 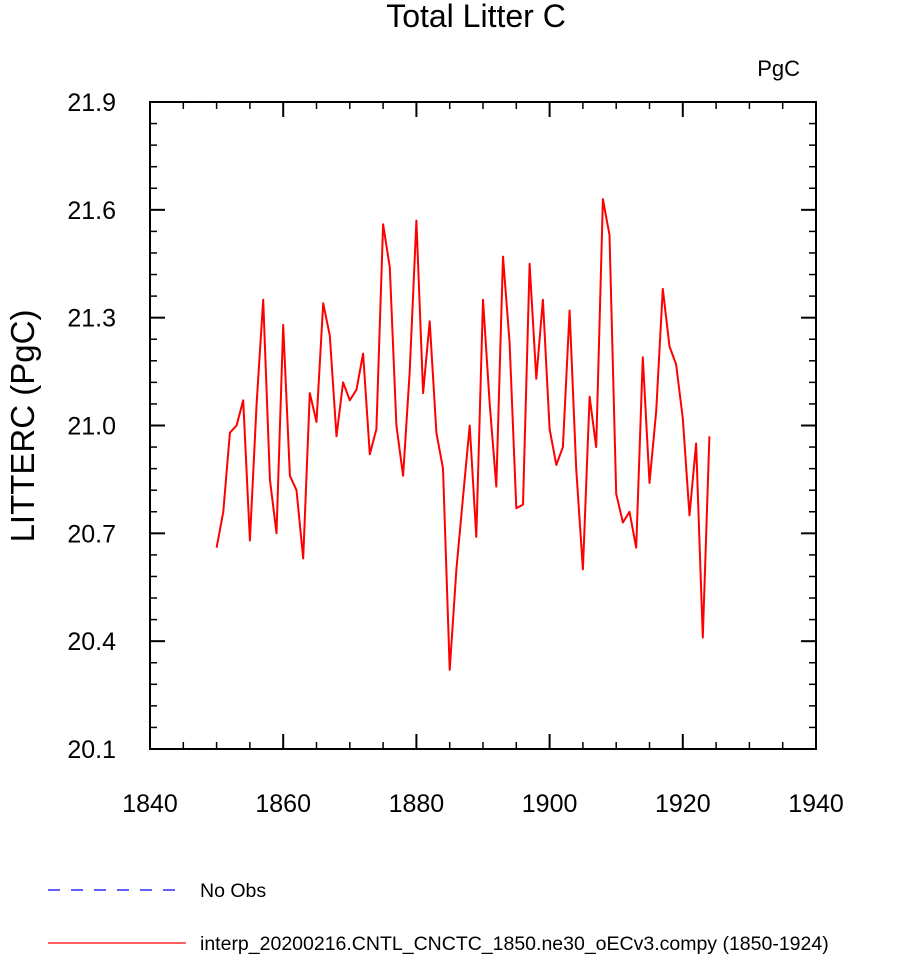 I want to click on x-tick-label: 1840, so click(x=150, y=804).